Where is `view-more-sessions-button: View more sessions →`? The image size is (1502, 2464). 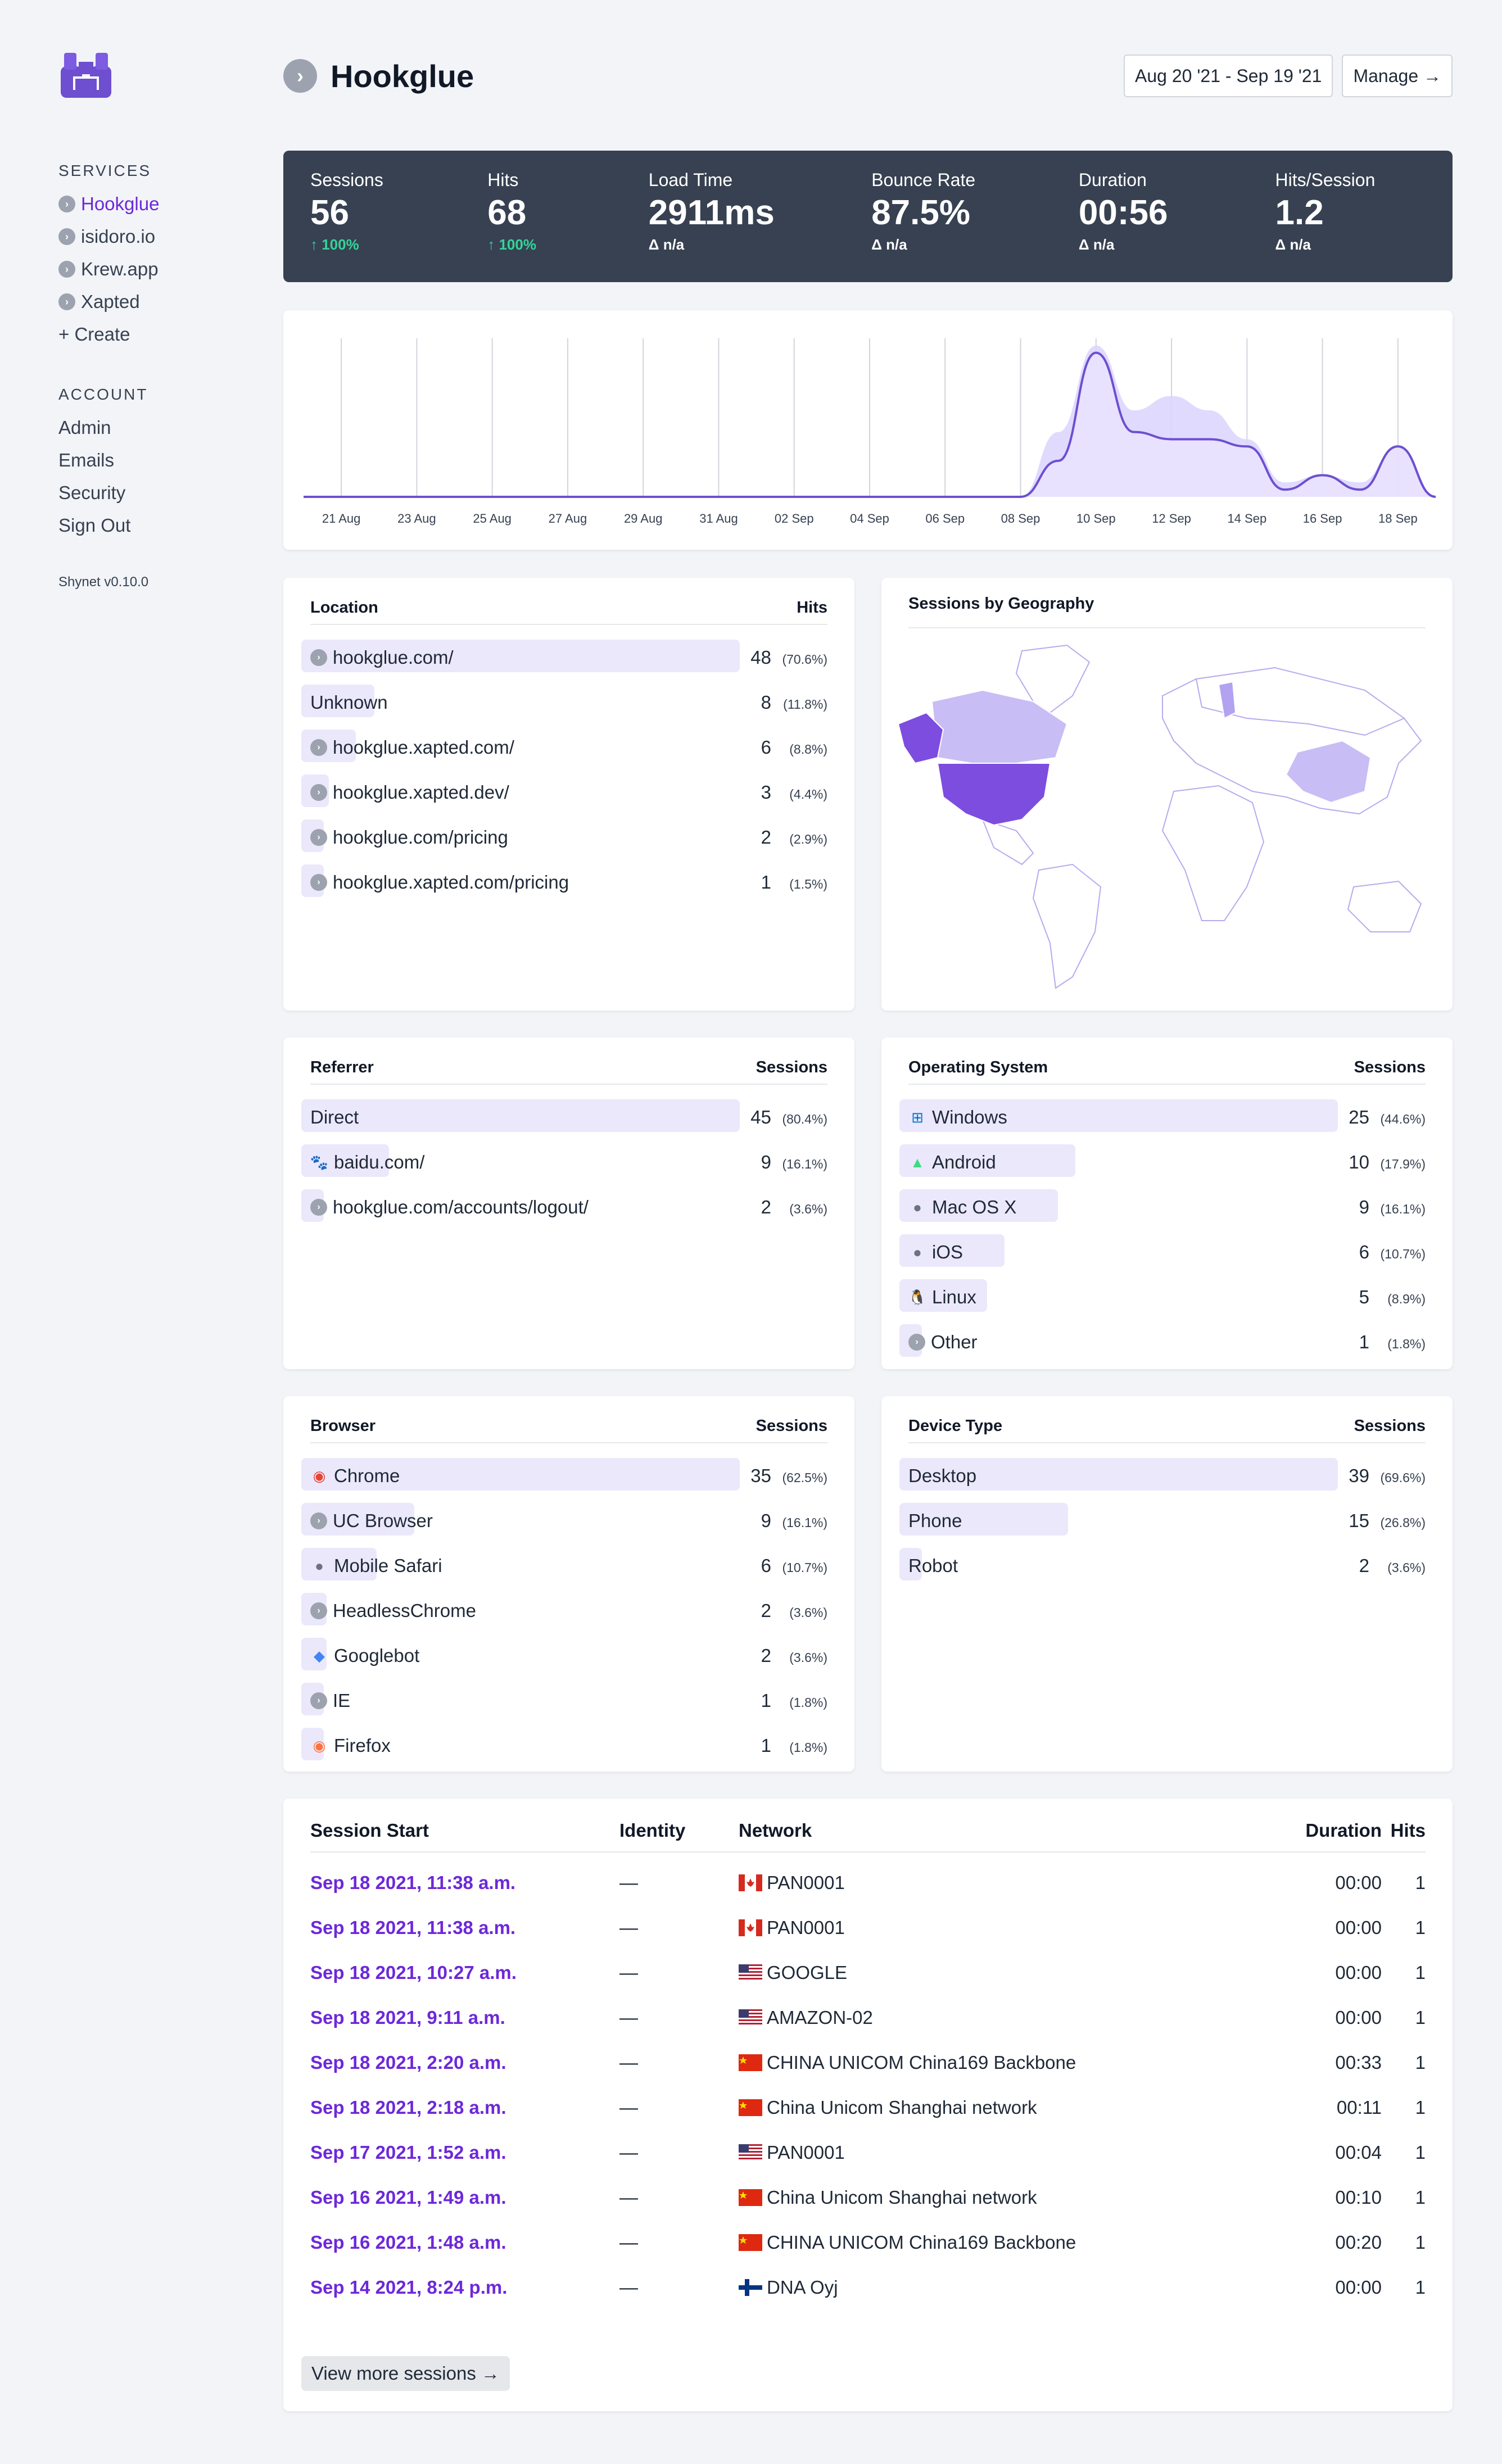 view-more-sessions-button: View more sessions → is located at coordinates (405, 2373).